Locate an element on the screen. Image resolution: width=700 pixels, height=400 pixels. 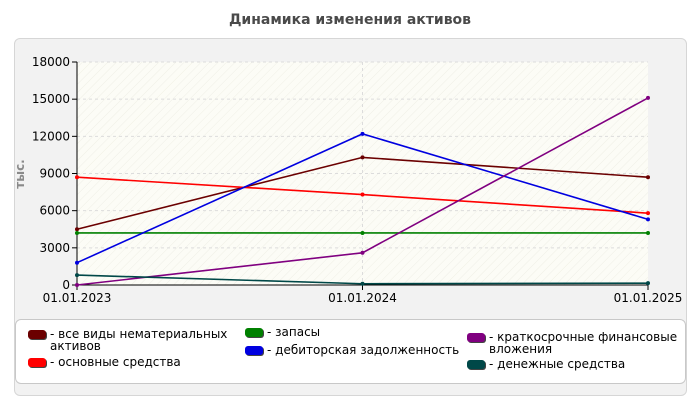
legend-label: - все виды нематериальных активов is located at coordinates (139, 340).